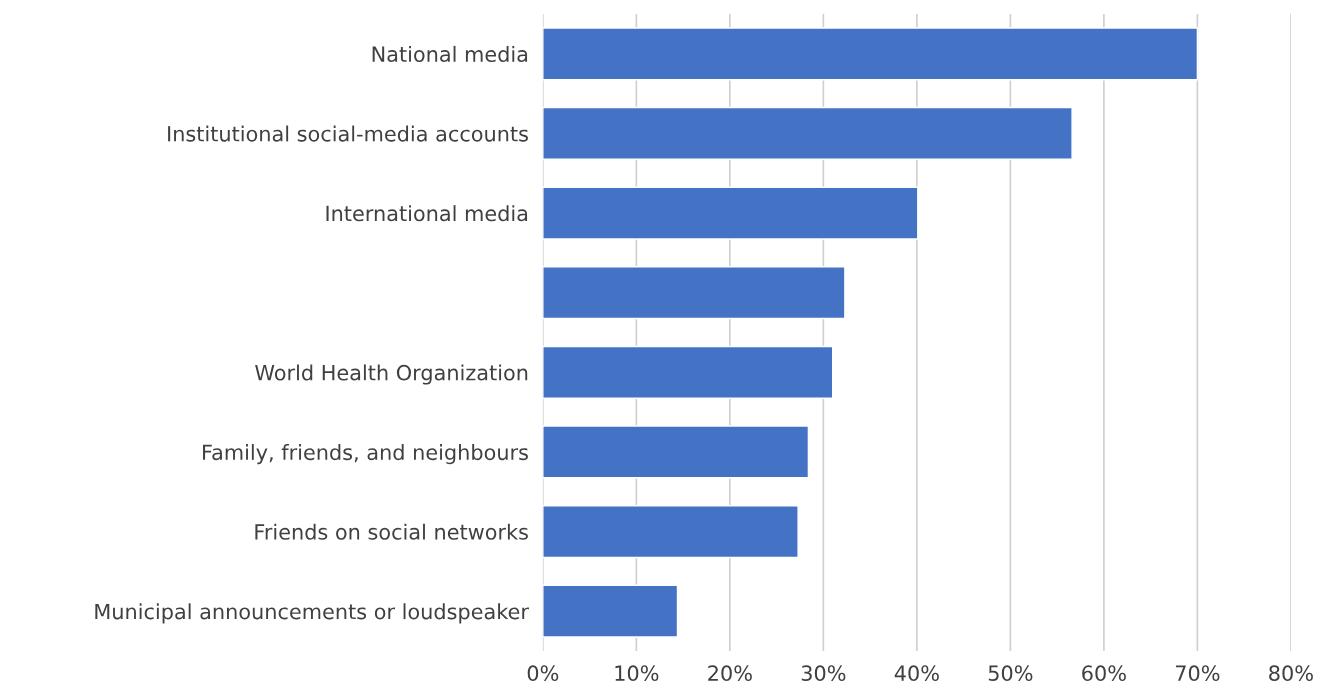  I want to click on y-tick-label: World Health Organization, so click(391, 374).